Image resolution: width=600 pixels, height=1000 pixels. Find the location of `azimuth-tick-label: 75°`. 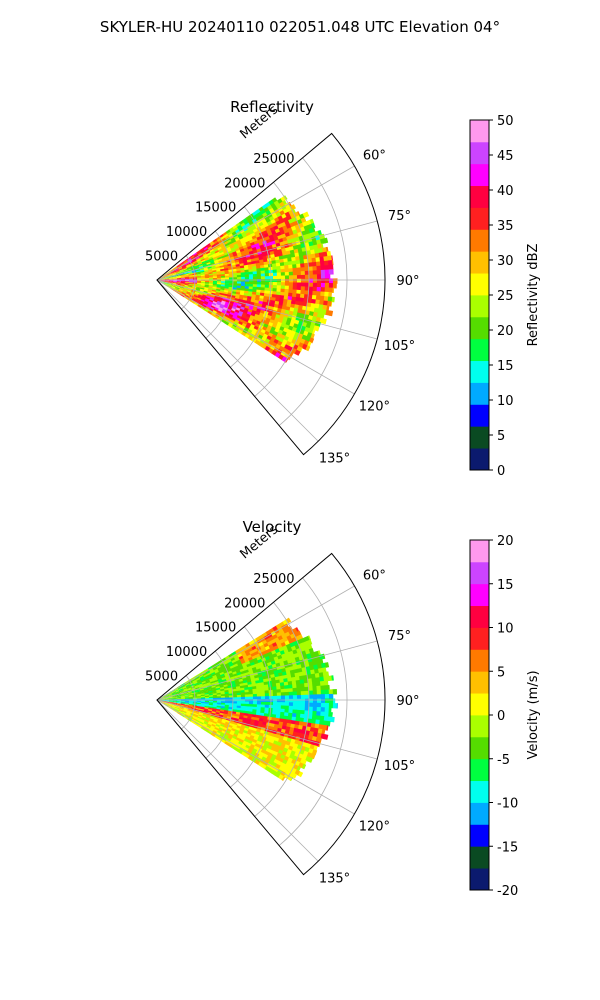

azimuth-tick-label: 75° is located at coordinates (399, 216).